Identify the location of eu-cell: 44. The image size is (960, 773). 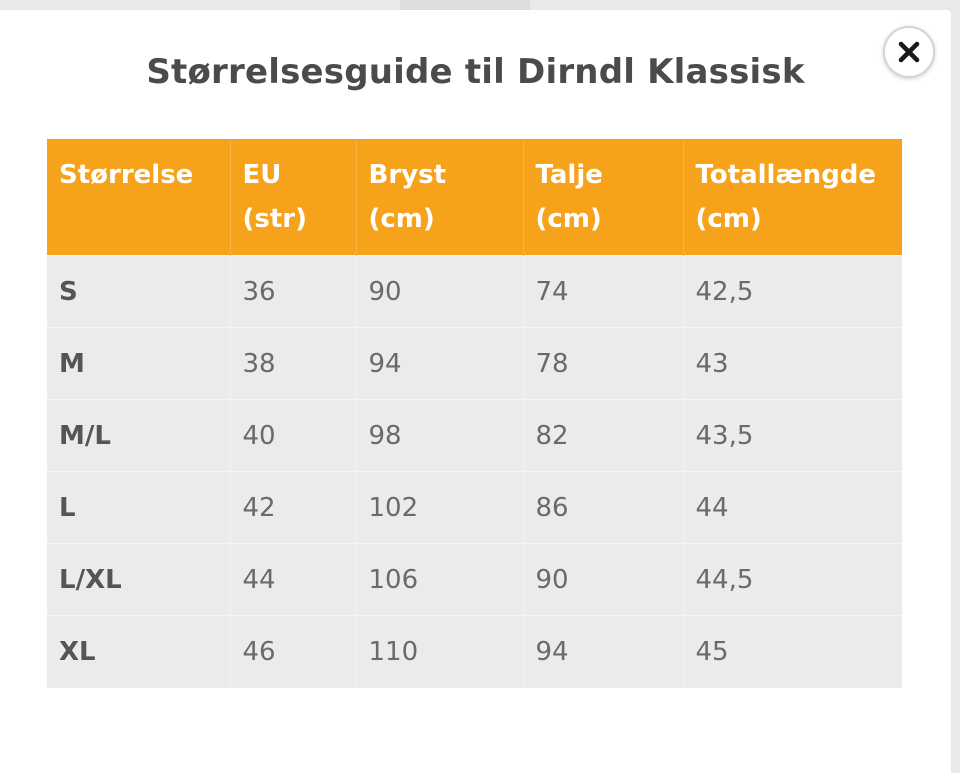
(293, 579).